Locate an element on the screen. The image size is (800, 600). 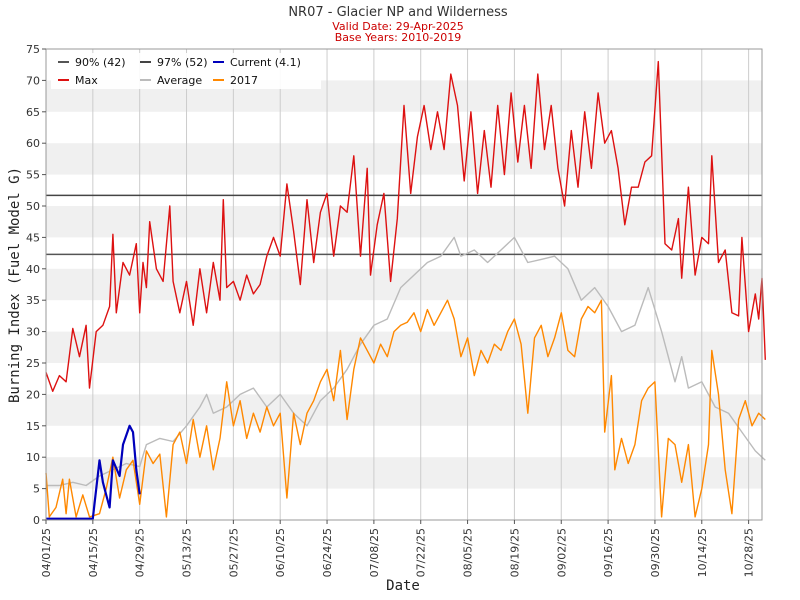
legend-label: Current (4.1) is located at coordinates (265, 62).